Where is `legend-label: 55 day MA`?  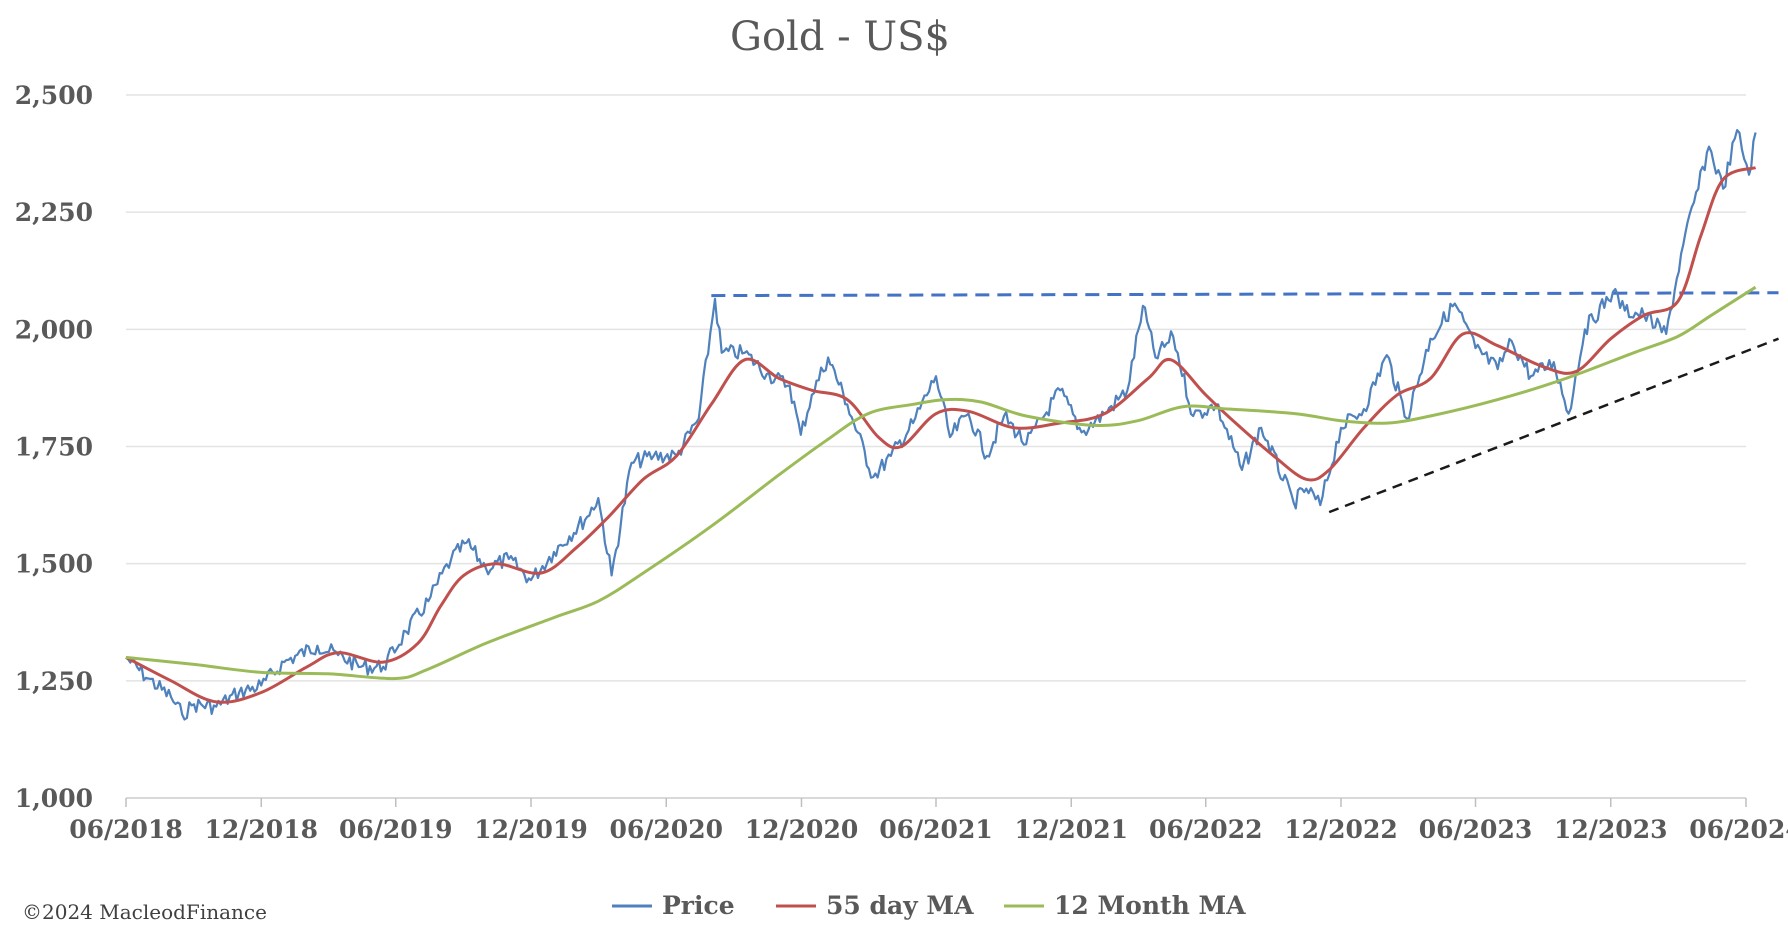
legend-label: 55 day MA is located at coordinates (900, 905).